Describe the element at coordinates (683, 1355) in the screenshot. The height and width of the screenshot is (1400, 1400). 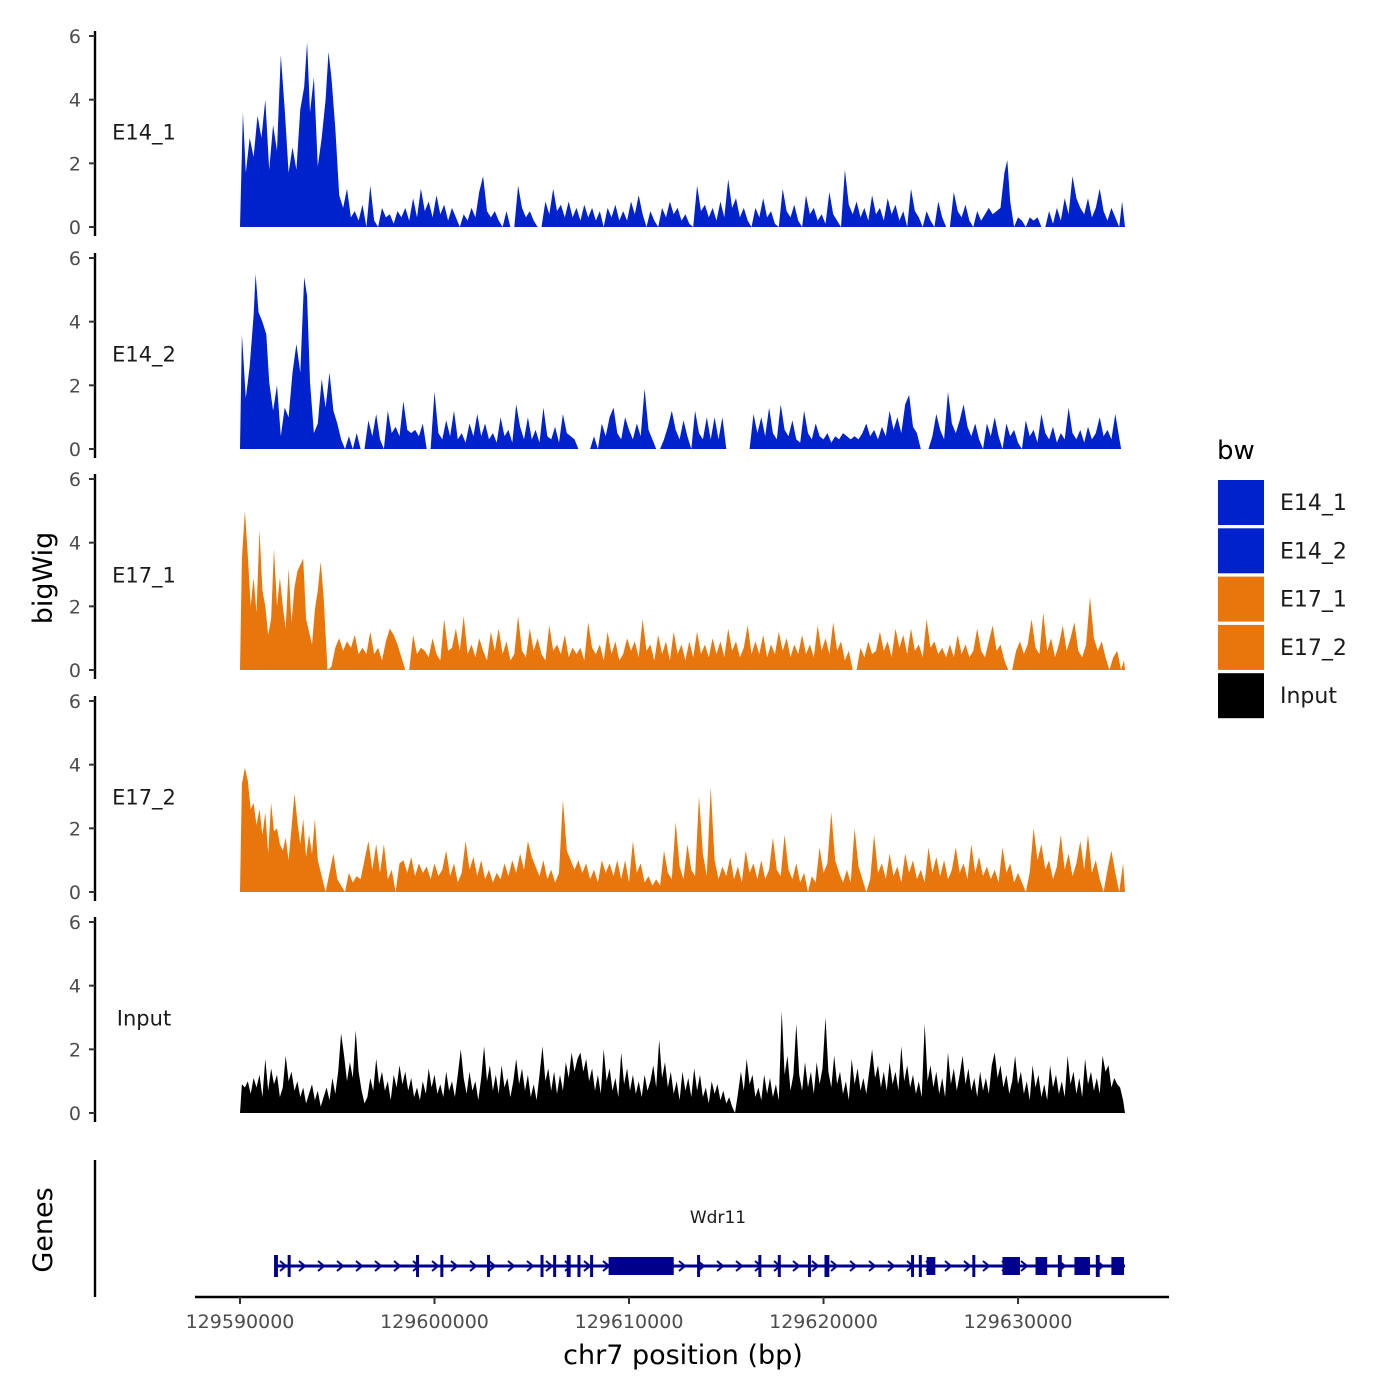
I see `x-axis-title: chr7 position (bp)` at that location.